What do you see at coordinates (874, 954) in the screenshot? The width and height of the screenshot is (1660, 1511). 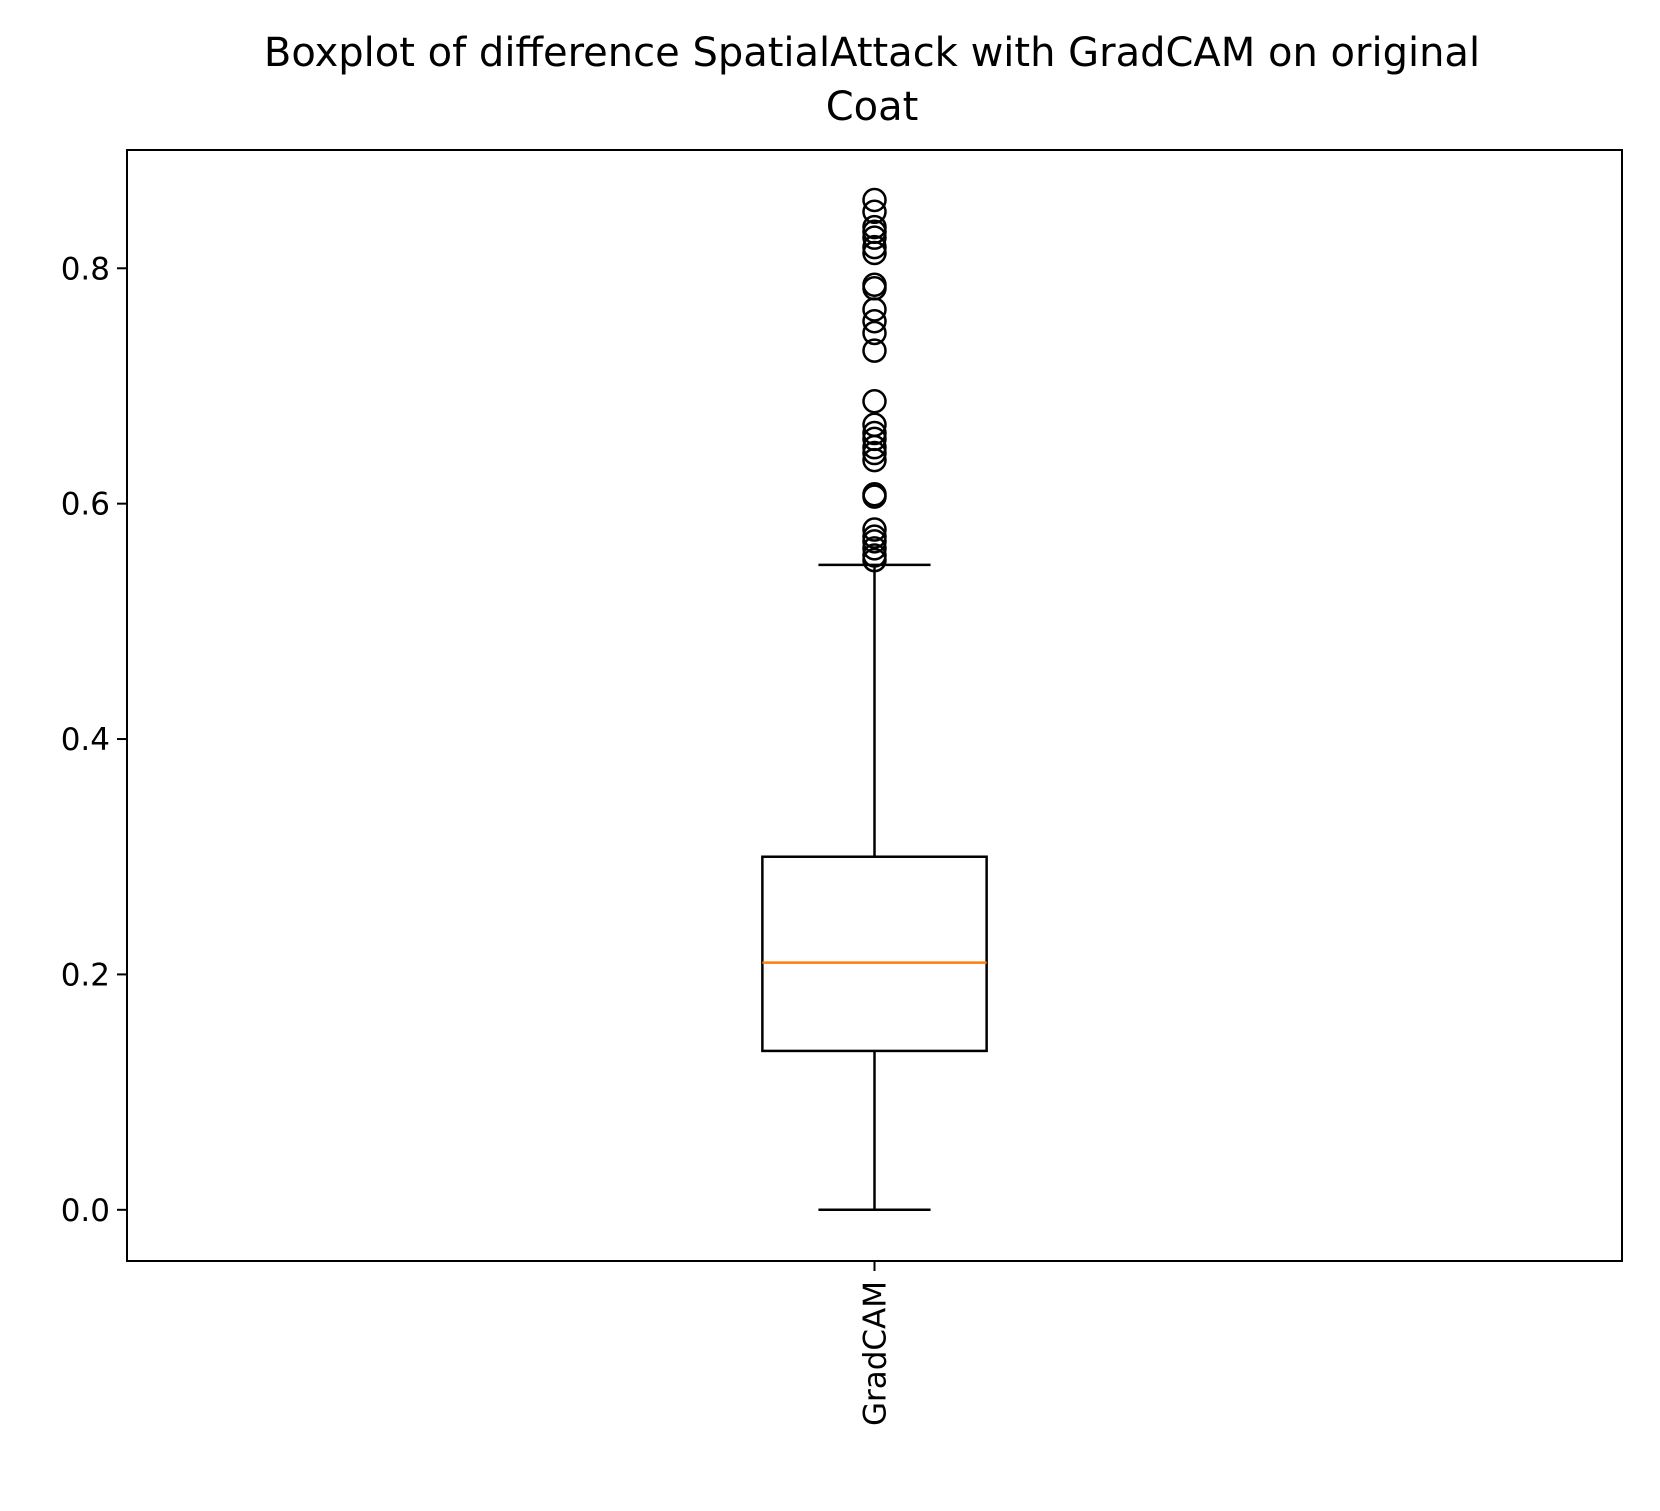 I see `iqr-box` at bounding box center [874, 954].